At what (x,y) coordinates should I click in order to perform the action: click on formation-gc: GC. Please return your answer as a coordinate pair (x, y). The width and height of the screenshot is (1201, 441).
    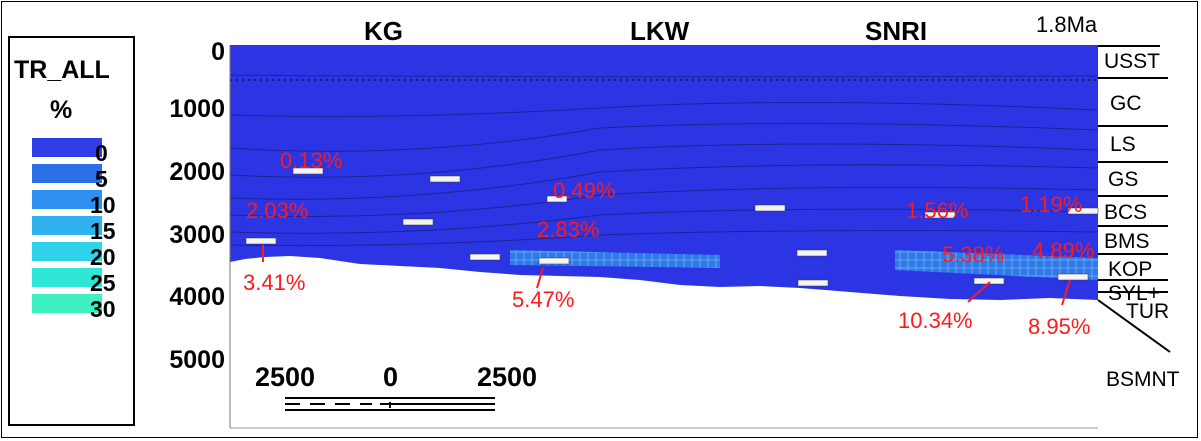
    Looking at the image, I should click on (1126, 103).